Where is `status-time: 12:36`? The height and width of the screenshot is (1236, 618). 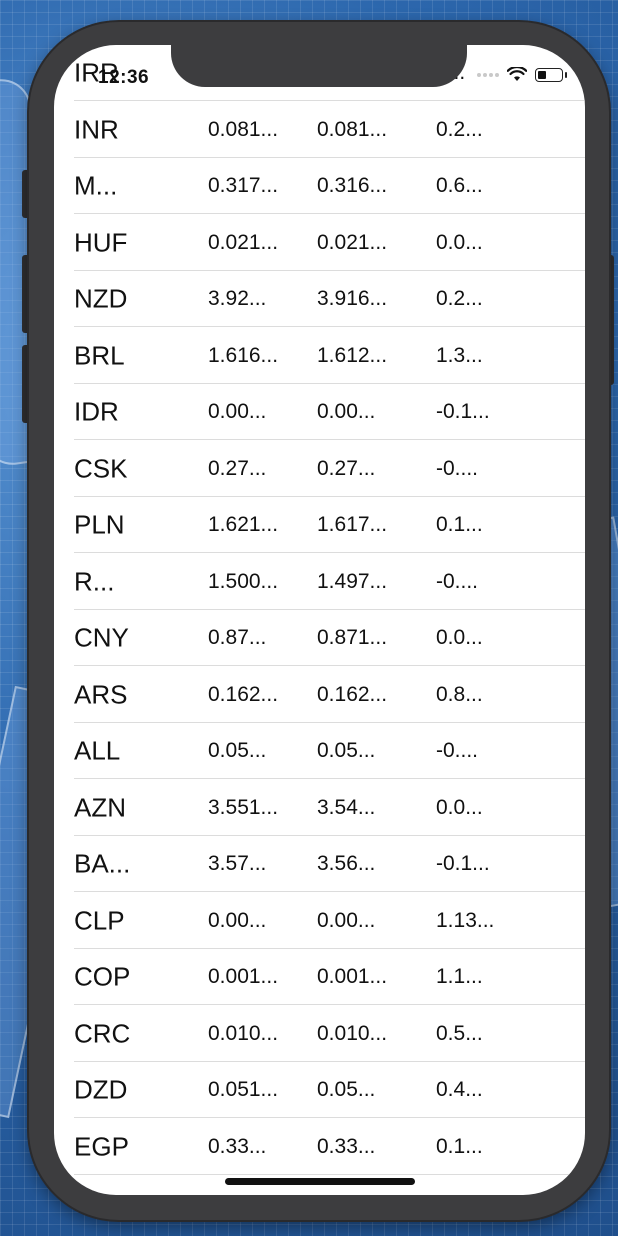
status-time: 12:36 is located at coordinates (124, 77).